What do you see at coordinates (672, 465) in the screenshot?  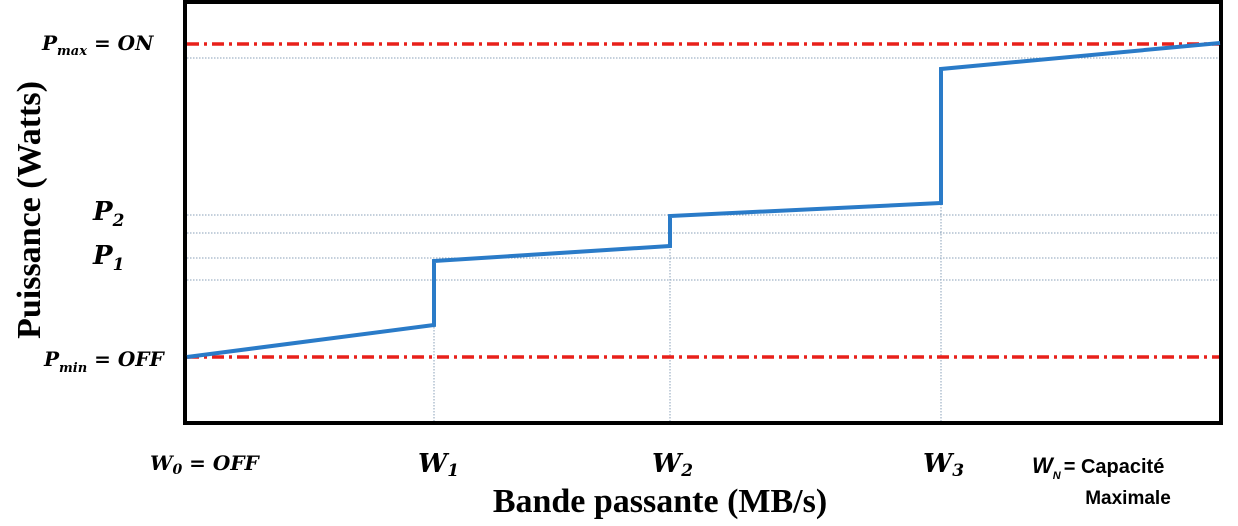 I see `level-label: W2` at bounding box center [672, 465].